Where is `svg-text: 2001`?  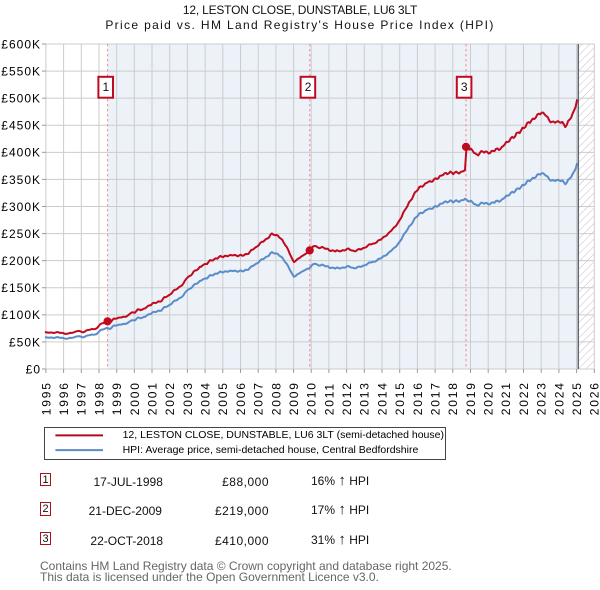 svg-text: 2001 is located at coordinates (152, 398).